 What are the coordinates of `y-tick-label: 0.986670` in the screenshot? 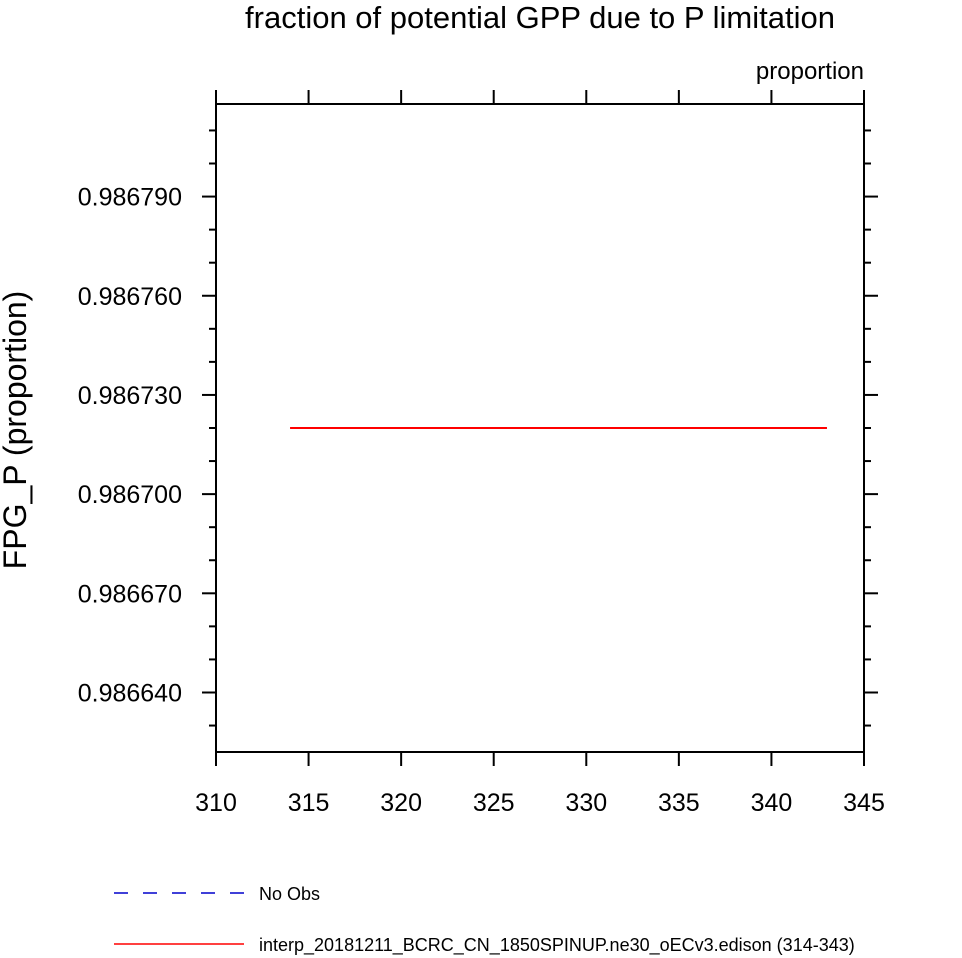 It's located at (130, 594).